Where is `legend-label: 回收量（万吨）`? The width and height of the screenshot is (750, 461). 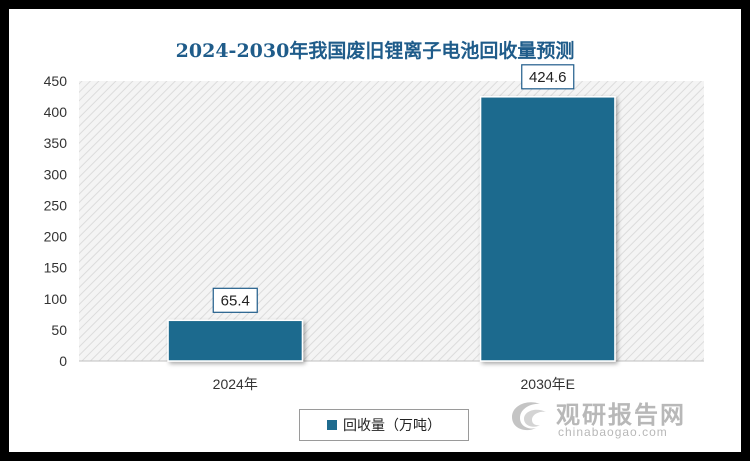
legend-label: 回收量（万吨） is located at coordinates (392, 425).